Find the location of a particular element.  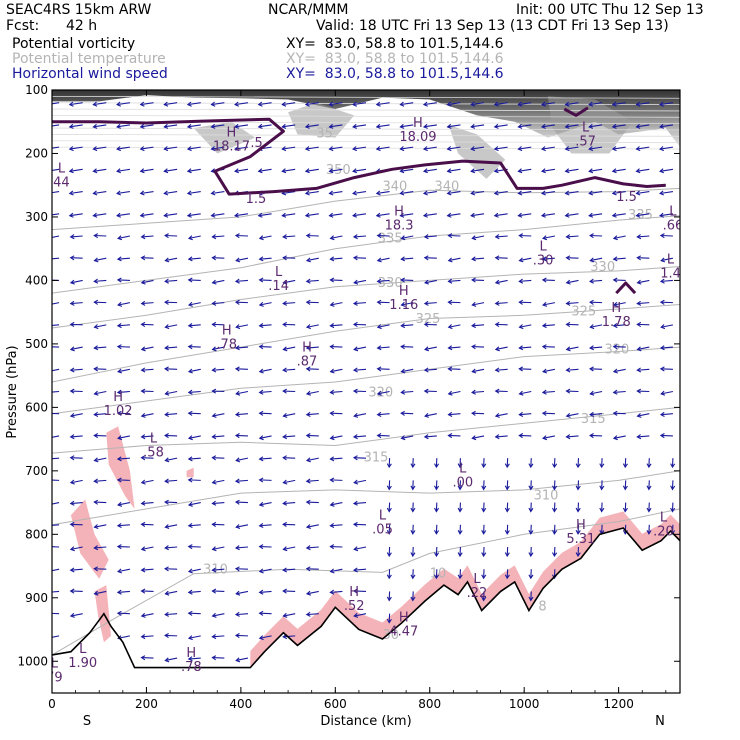

y-tick-label: 100 is located at coordinates (36, 90).